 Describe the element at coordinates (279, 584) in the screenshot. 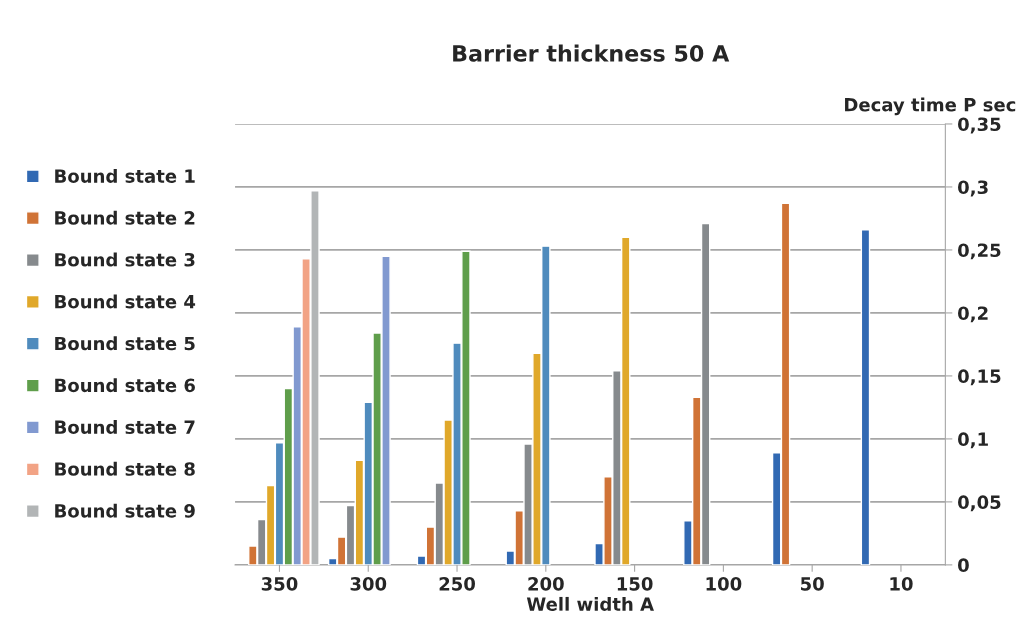

I see `x-tick-label: 350` at that location.